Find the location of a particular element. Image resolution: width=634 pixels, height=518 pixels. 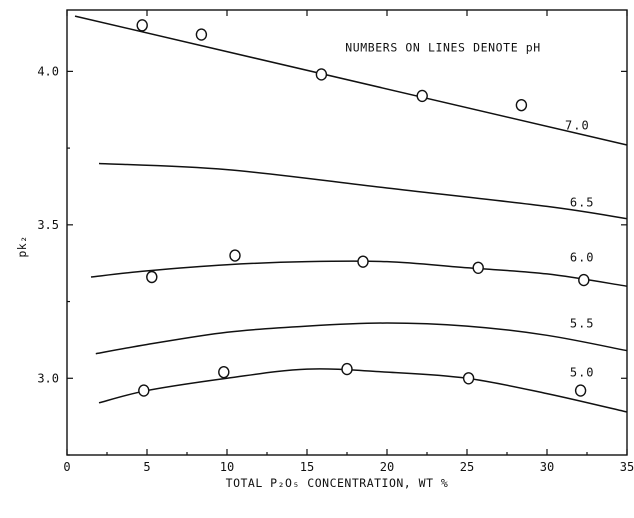

y-axis-title: pk₂ is located at coordinates (22, 246).